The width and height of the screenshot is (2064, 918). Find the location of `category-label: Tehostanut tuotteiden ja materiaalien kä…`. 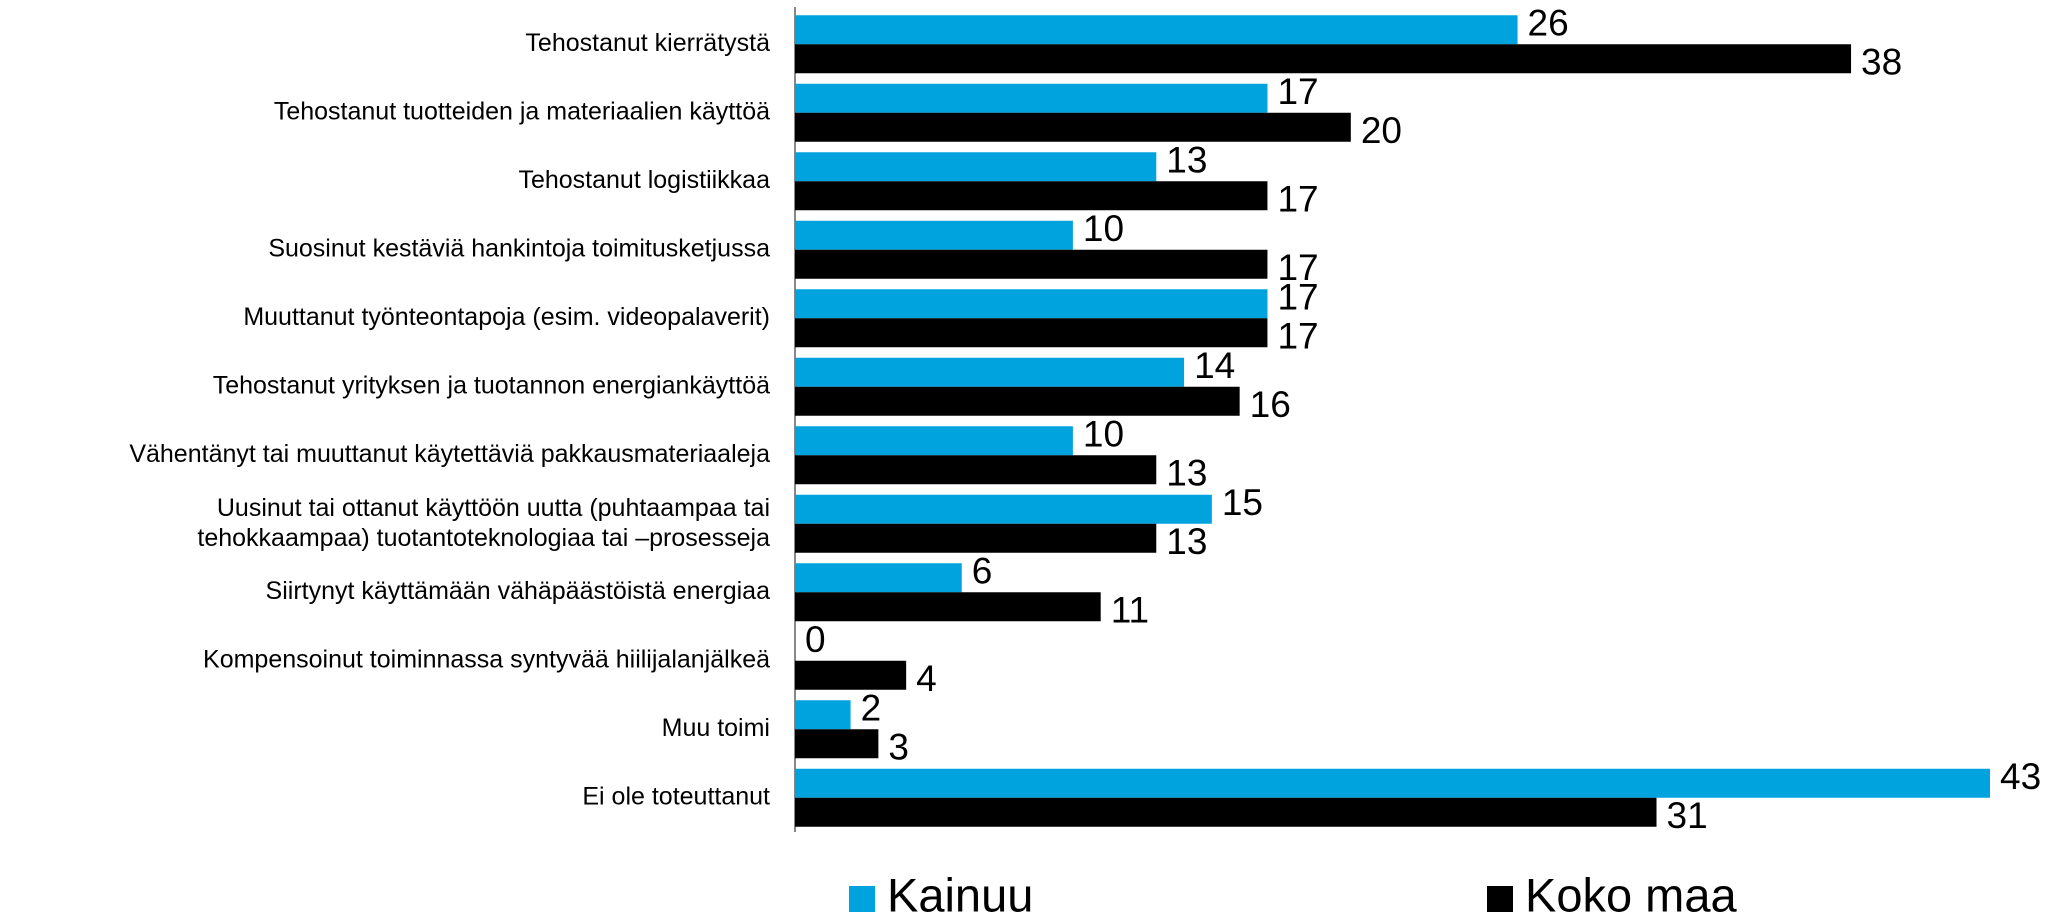

category-label: Tehostanut tuotteiden ja materiaalien kä… is located at coordinates (522, 111).